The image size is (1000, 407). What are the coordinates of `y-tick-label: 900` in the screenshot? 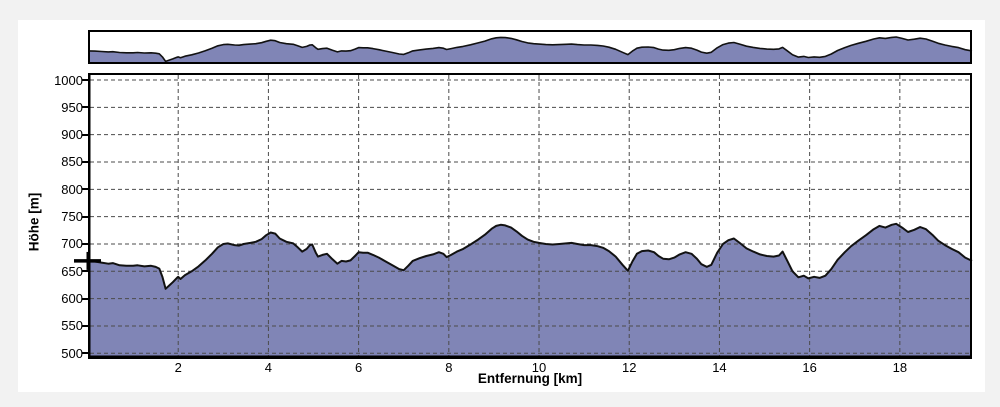 It's located at (72, 135).